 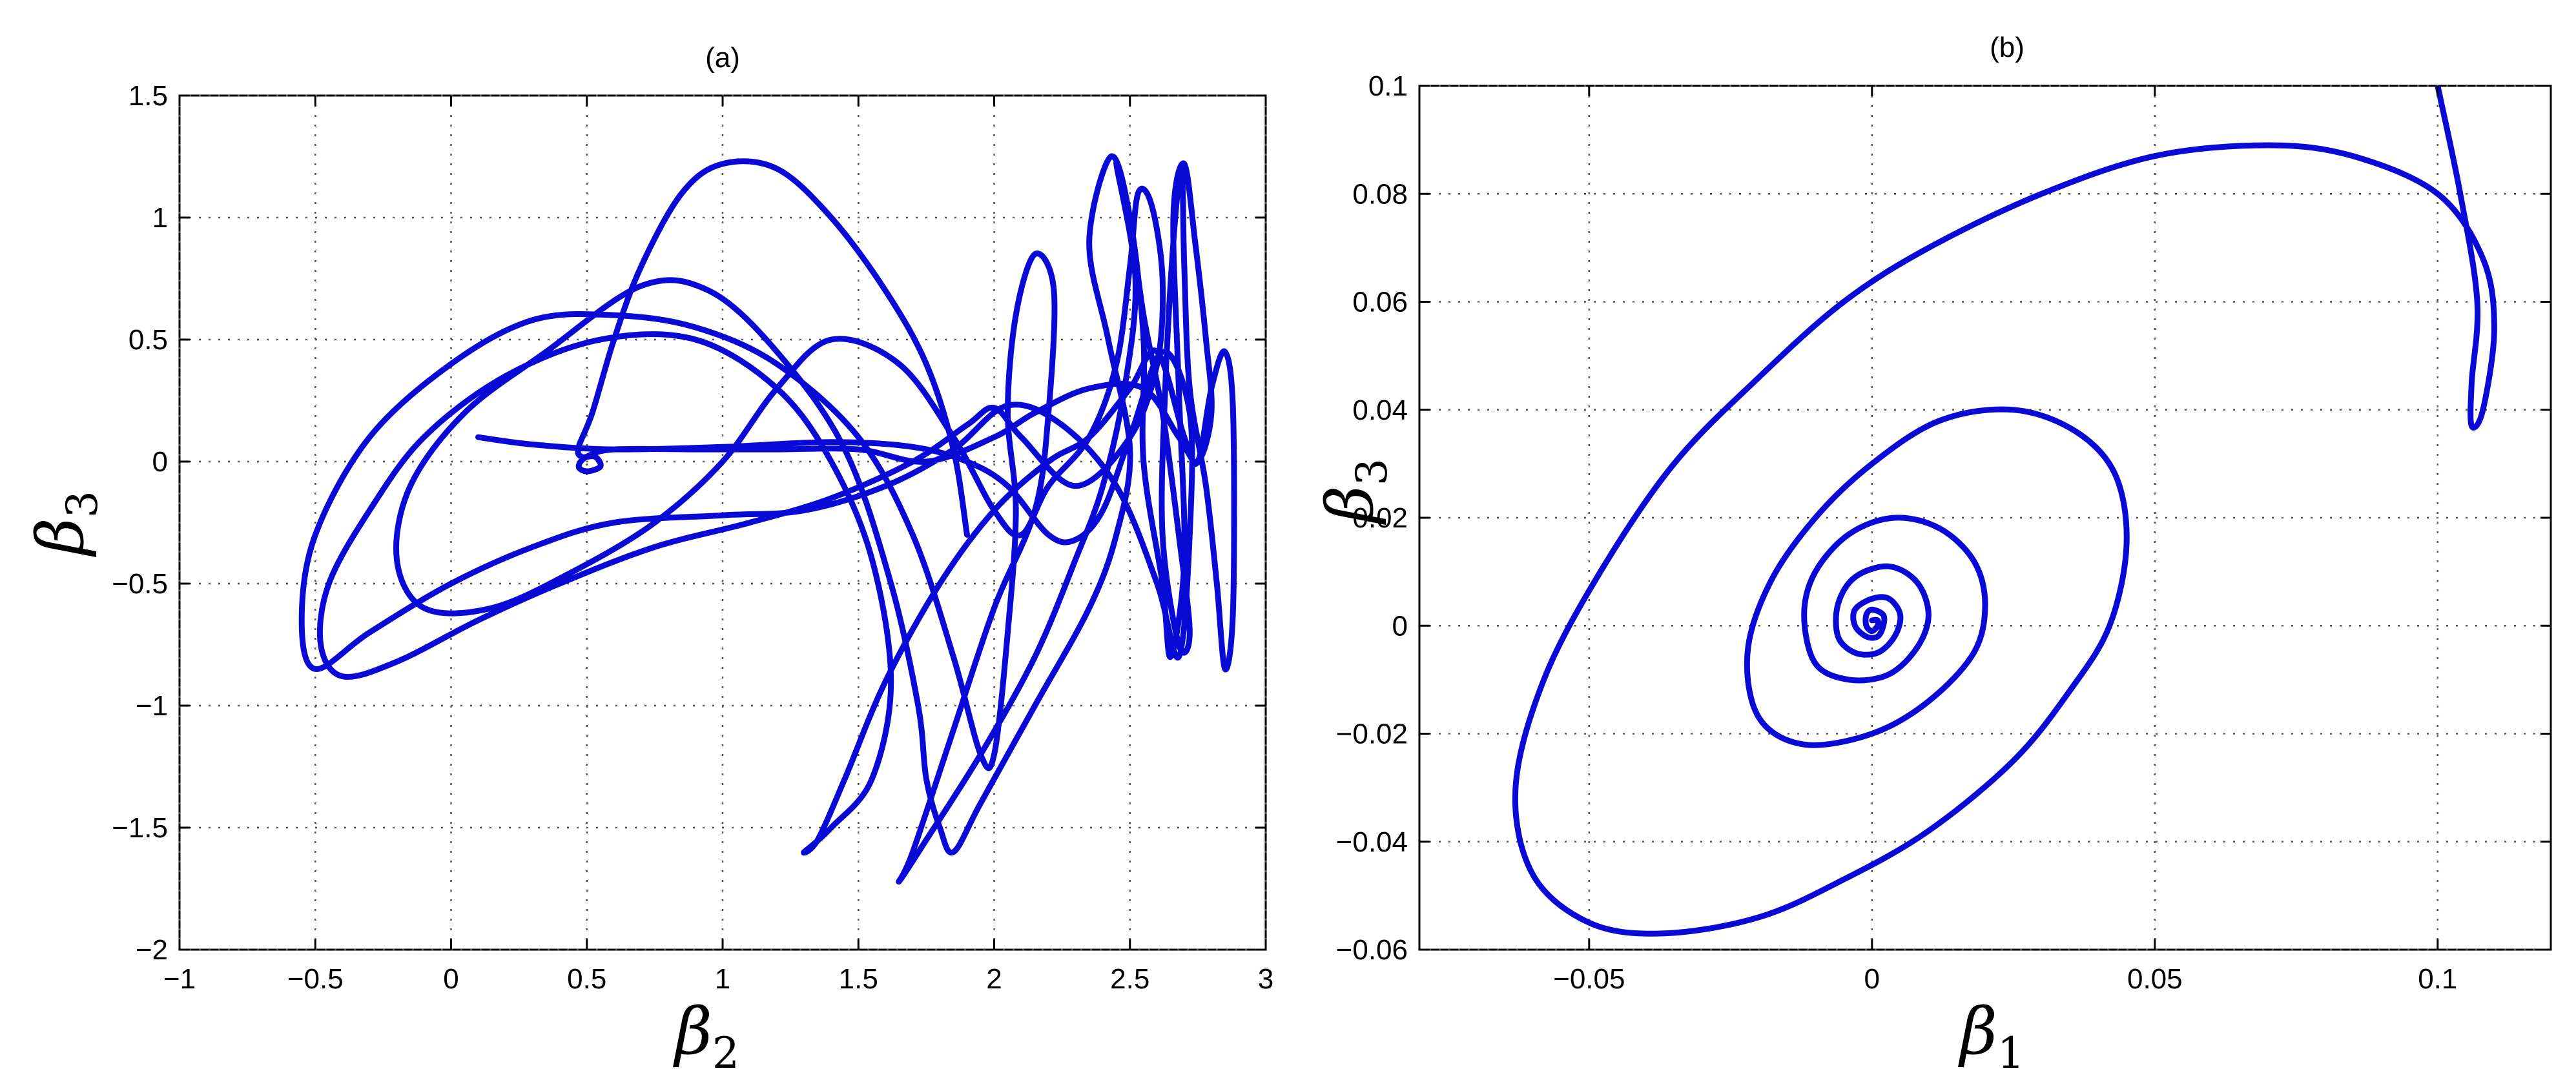 I want to click on panel-a-x-tick-label: −1, so click(x=179, y=979).